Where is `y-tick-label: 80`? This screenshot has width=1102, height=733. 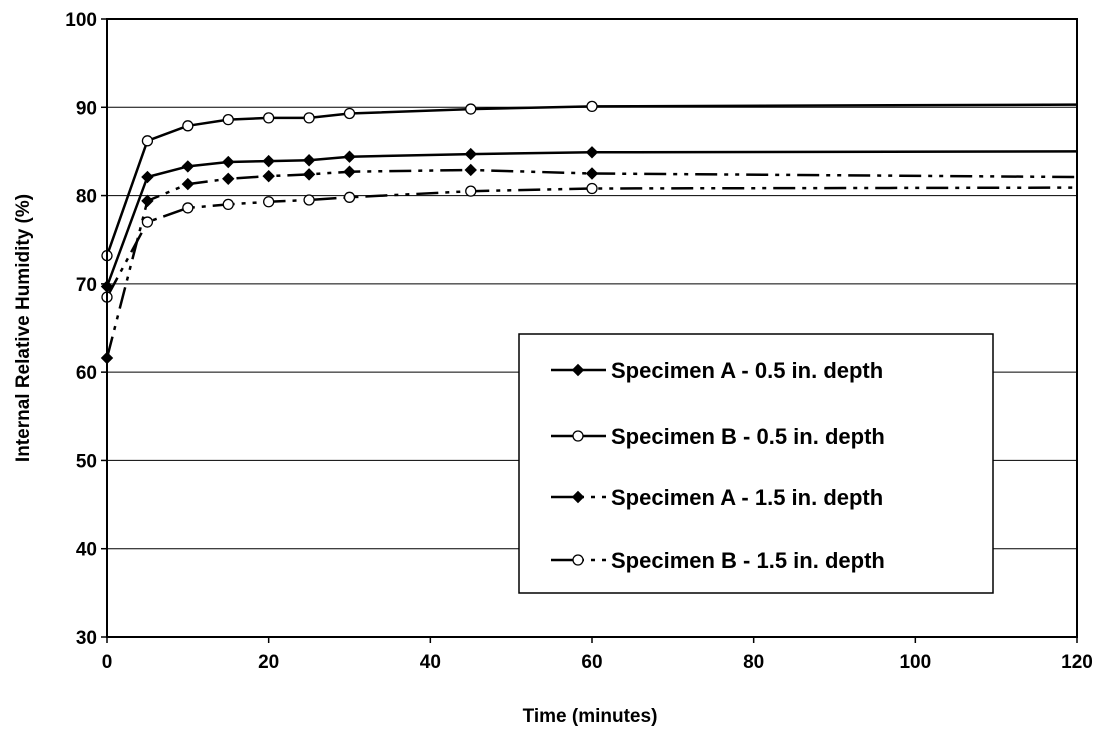
y-tick-label: 80 is located at coordinates (86, 197).